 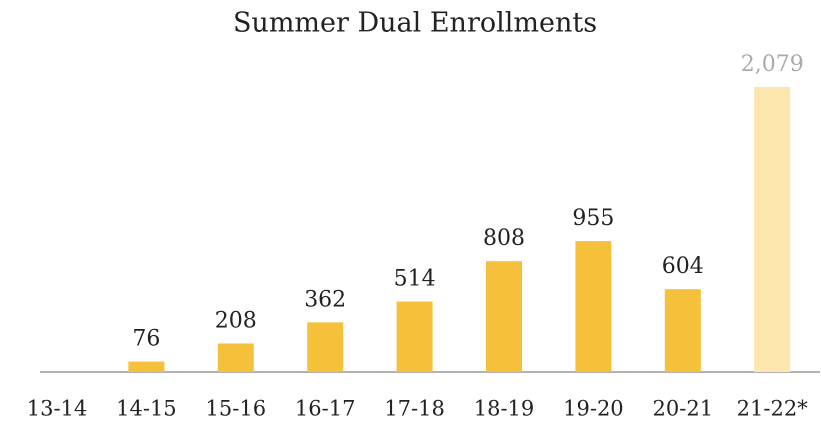 What do you see at coordinates (773, 409) in the screenshot?
I see `x-tick-label: 21-22*` at bounding box center [773, 409].